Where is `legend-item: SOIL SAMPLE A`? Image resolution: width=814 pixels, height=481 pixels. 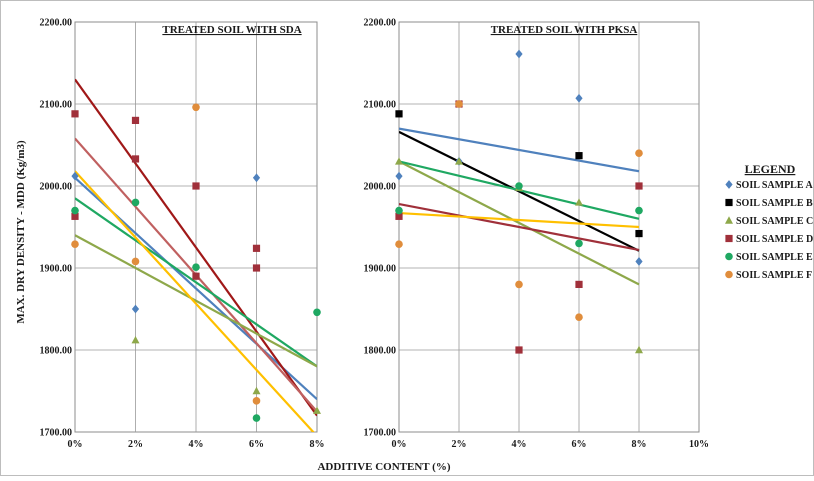 legend-item: SOIL SAMPLE A is located at coordinates (769, 185).